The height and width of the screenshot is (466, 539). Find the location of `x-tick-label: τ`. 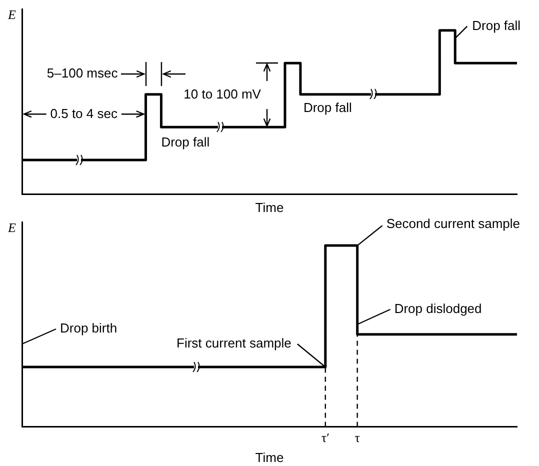

x-tick-label: τ is located at coordinates (357, 438).